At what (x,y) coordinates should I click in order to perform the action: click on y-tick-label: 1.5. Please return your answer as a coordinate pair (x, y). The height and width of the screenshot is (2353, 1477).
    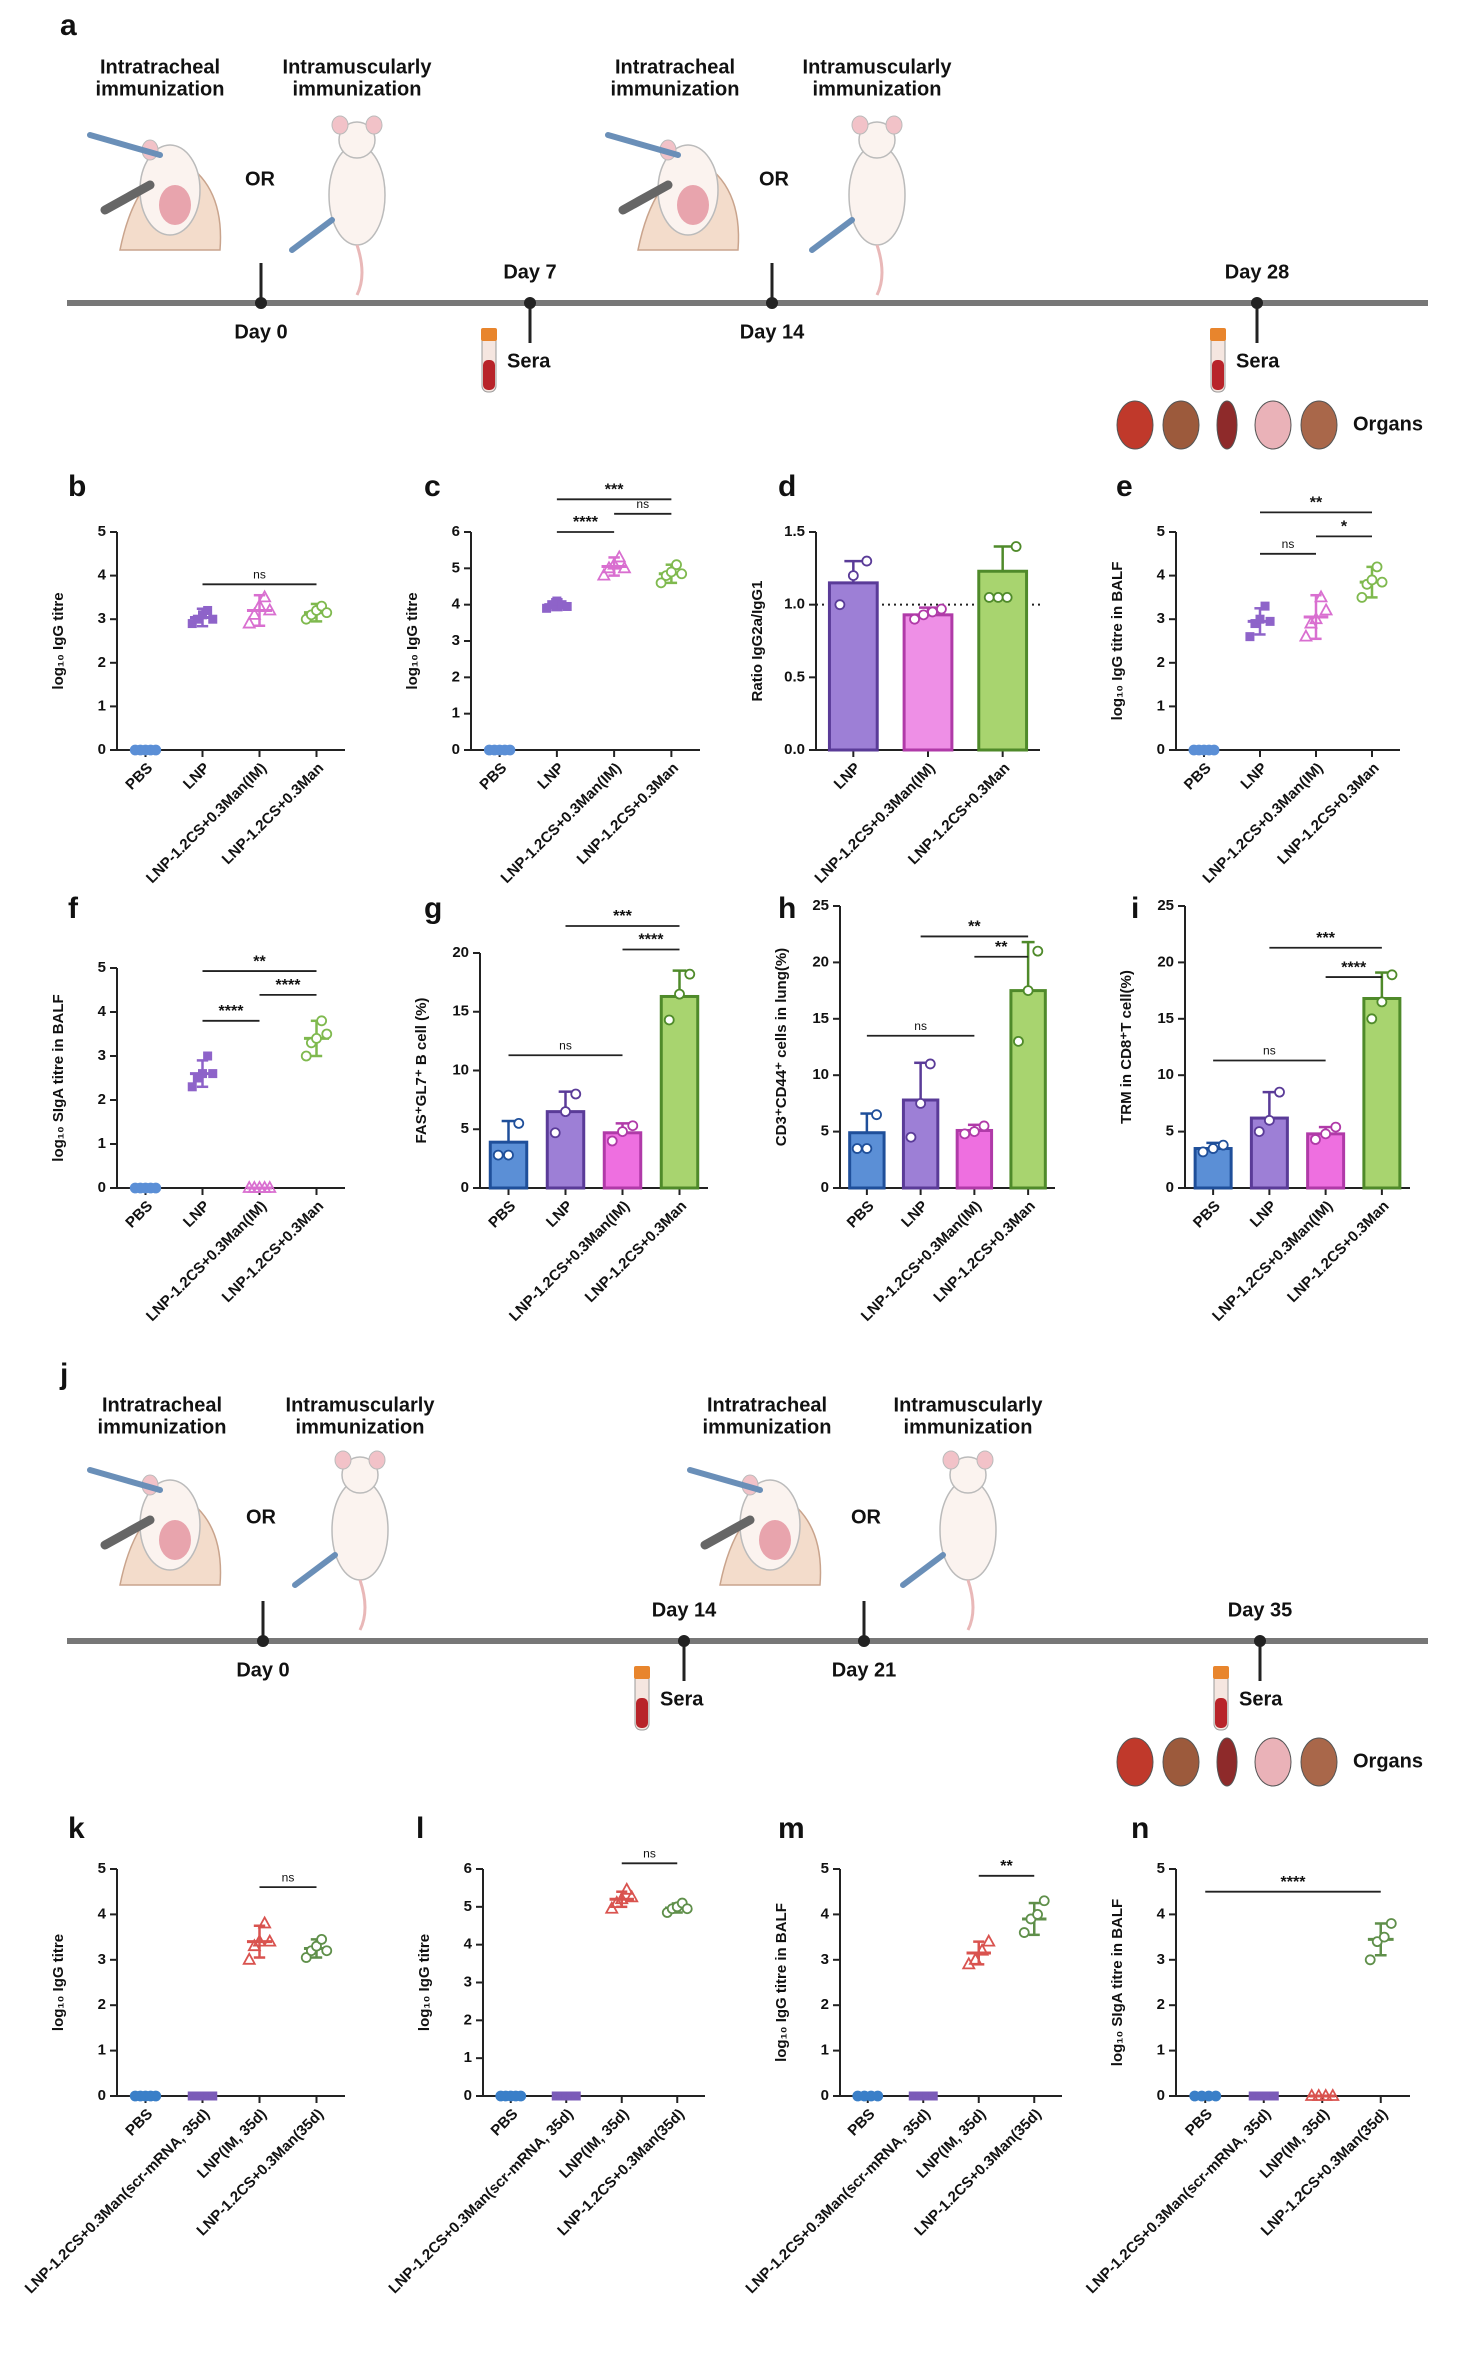
    Looking at the image, I should click on (794, 531).